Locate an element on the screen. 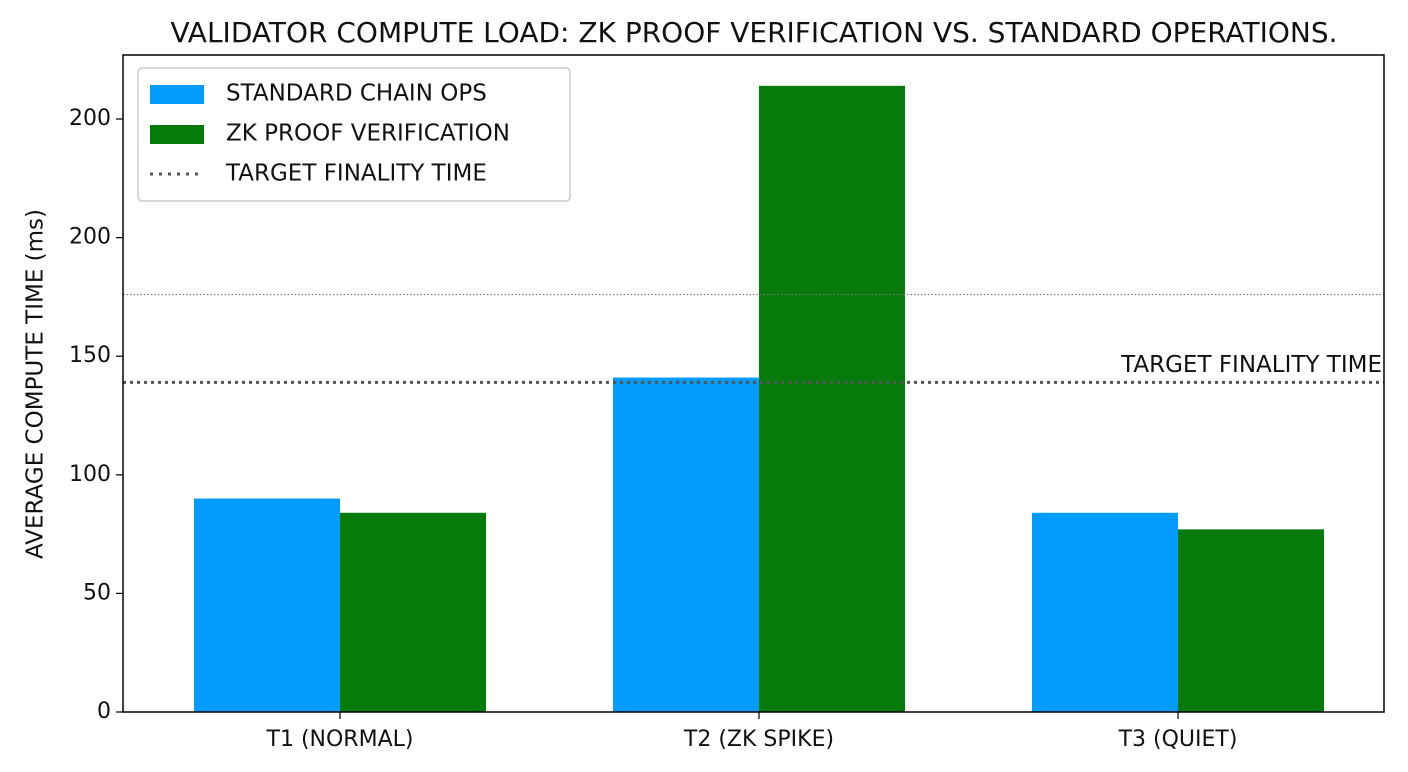  x-tick-label: T1 (NORMAL) is located at coordinates (340, 739).